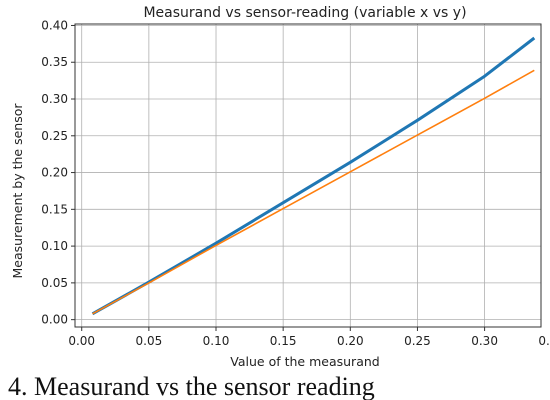  What do you see at coordinates (17, 191) in the screenshot?
I see `y-axis-label: Measurement by the sensor` at bounding box center [17, 191].